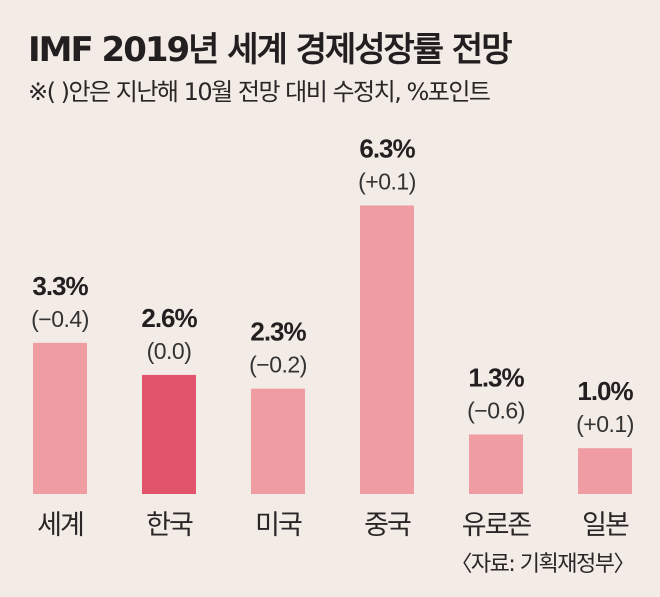 This screenshot has height=597, width=660. What do you see at coordinates (60, 286) in the screenshot?
I see `value-label: 3.3%` at bounding box center [60, 286].